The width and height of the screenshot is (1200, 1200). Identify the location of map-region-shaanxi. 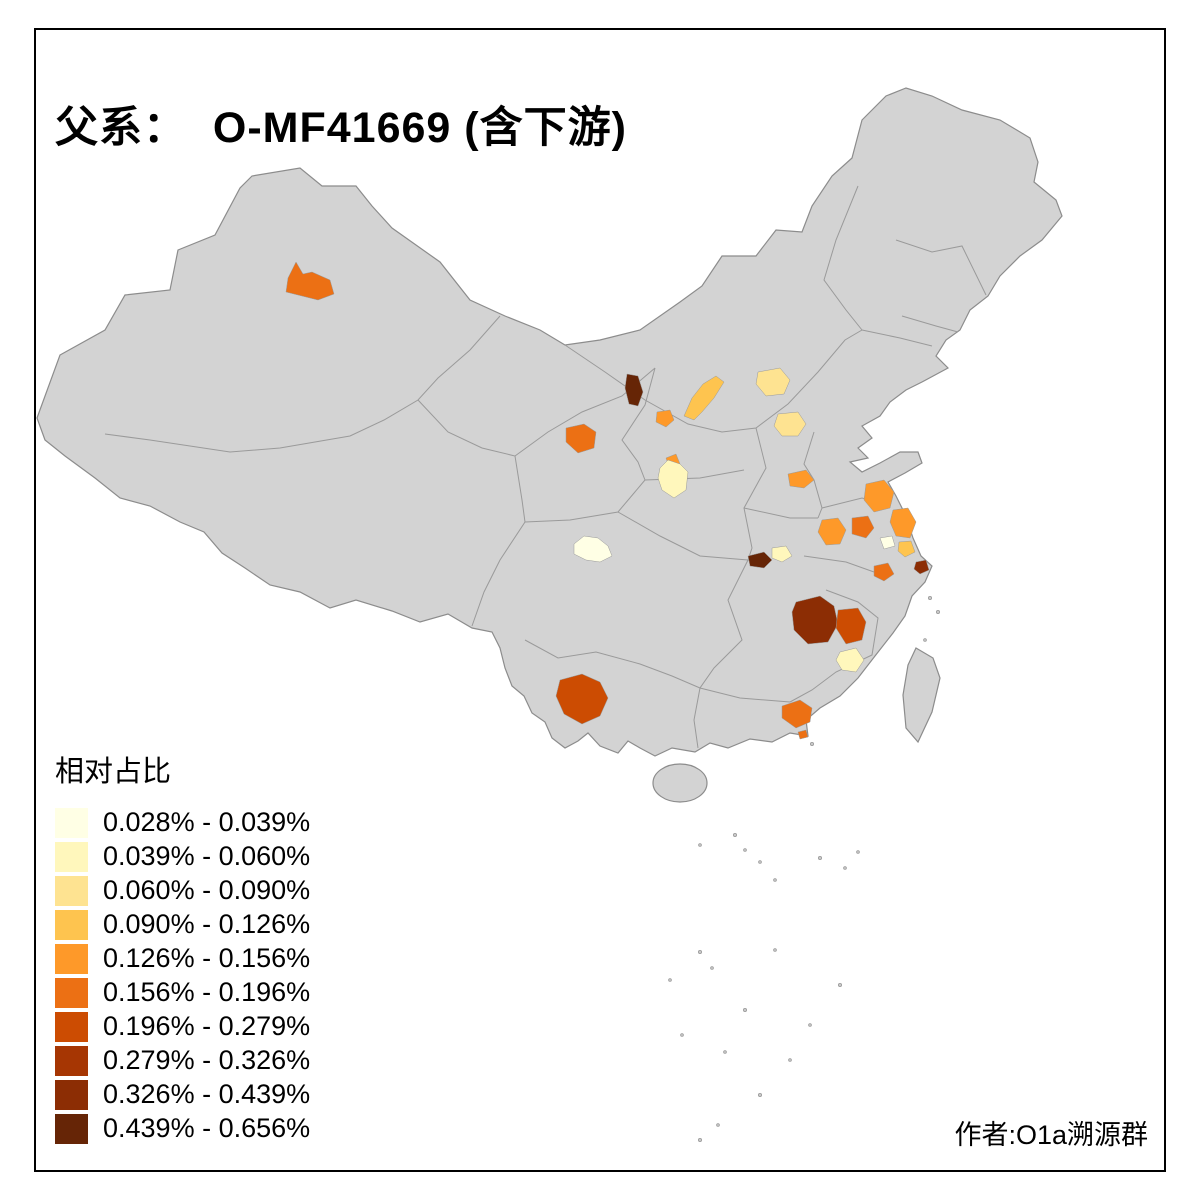
(673, 479).